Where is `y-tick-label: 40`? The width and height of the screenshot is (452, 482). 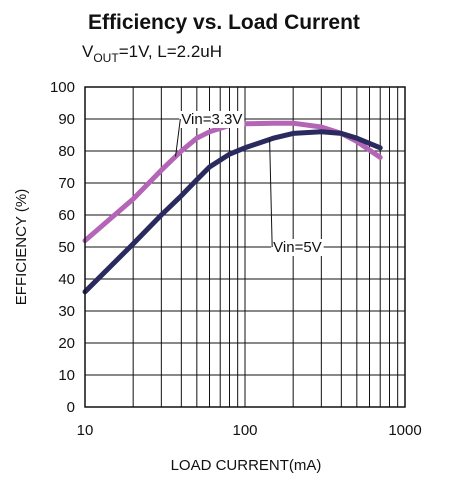
y-tick-label: 40 is located at coordinates (66, 279).